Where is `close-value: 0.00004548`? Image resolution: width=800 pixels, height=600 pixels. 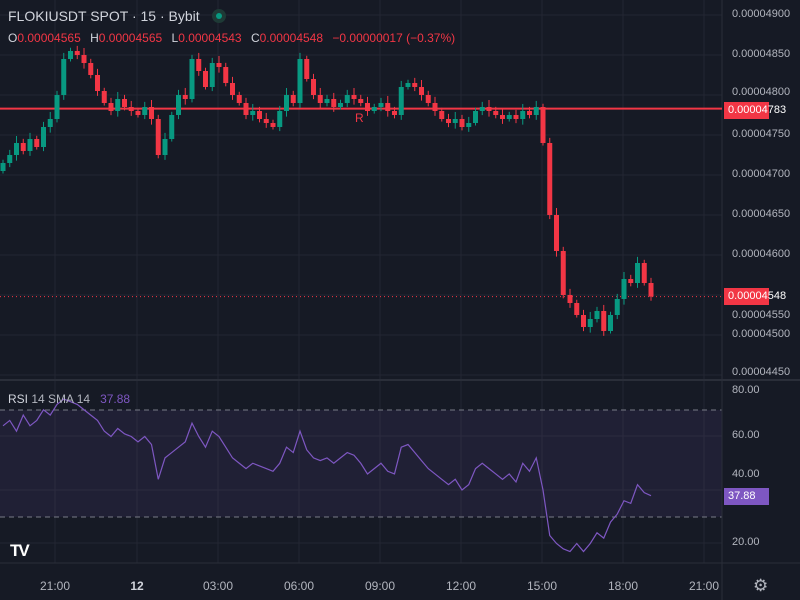 close-value: 0.00004548 is located at coordinates (291, 38).